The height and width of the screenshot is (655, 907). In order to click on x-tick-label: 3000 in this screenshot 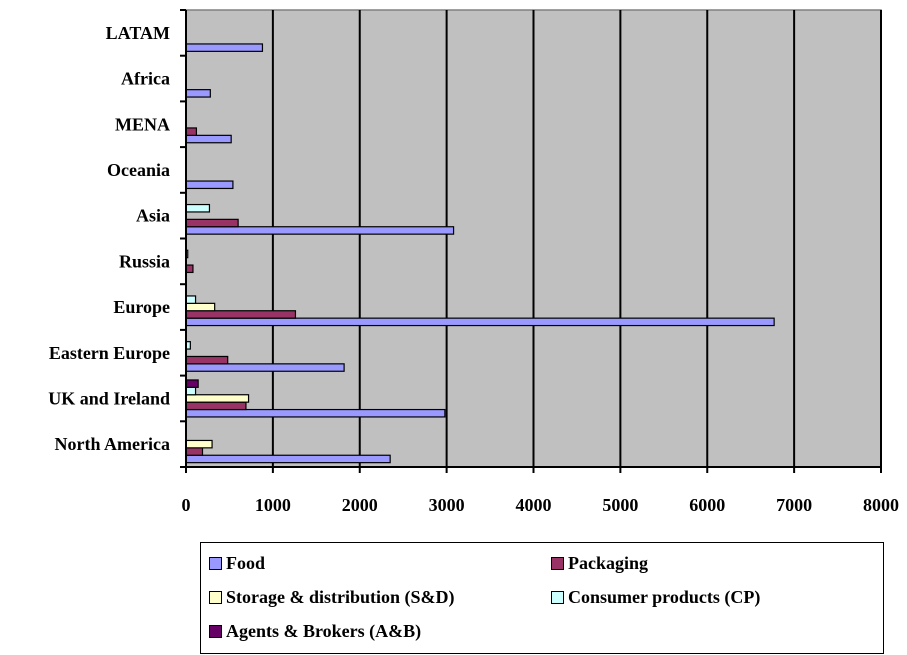, I will do `click(447, 505)`.